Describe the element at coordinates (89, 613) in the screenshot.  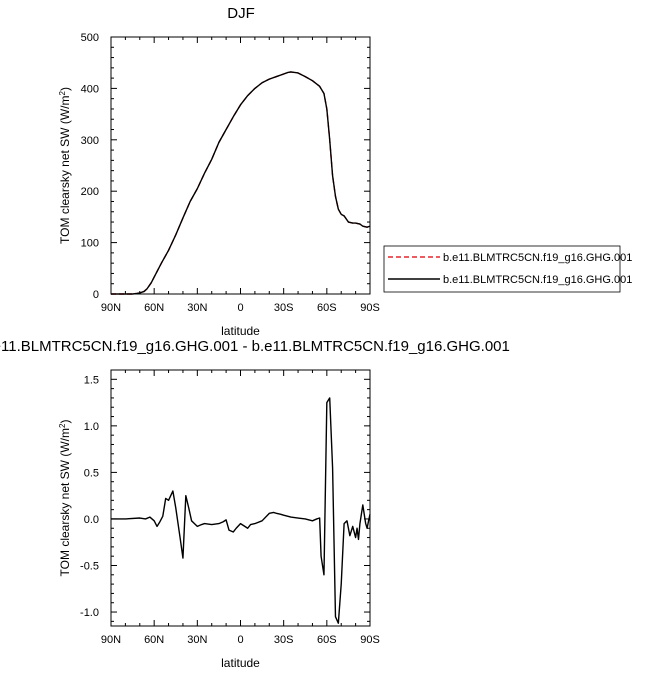
I see `y-tick-label: -1.0` at that location.